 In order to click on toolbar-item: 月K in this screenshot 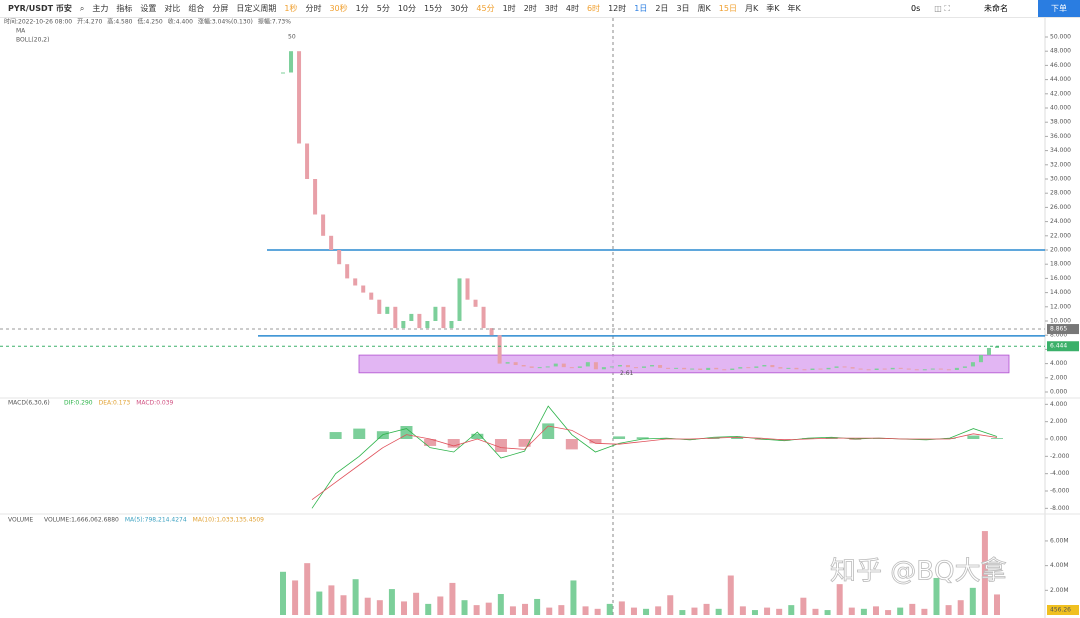, I will do `click(751, 8)`.